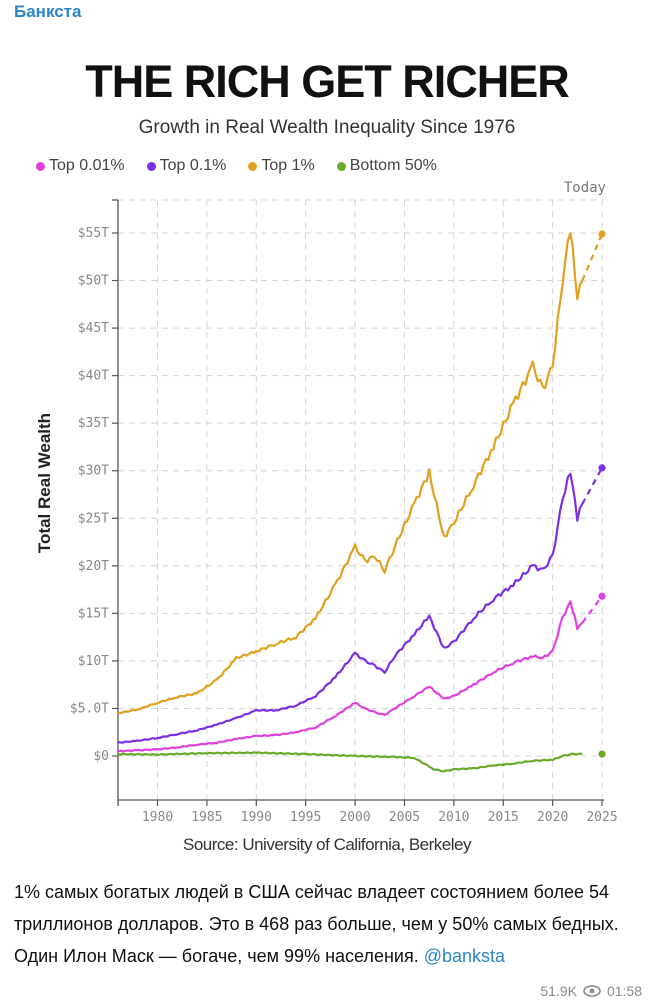  What do you see at coordinates (93, 471) in the screenshot?
I see `y-tick-label: $30T` at bounding box center [93, 471].